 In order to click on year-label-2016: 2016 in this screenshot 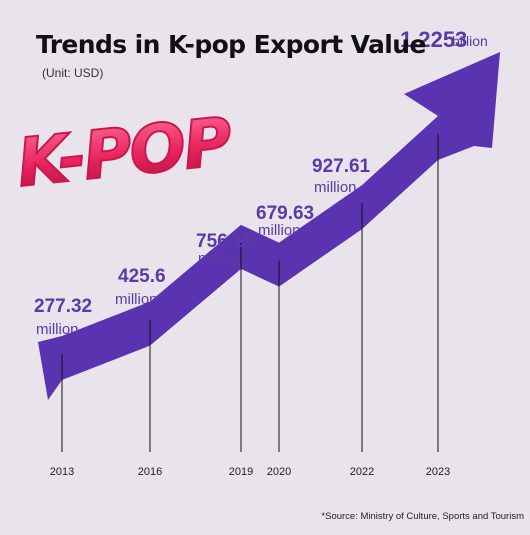, I will do `click(150, 472)`.